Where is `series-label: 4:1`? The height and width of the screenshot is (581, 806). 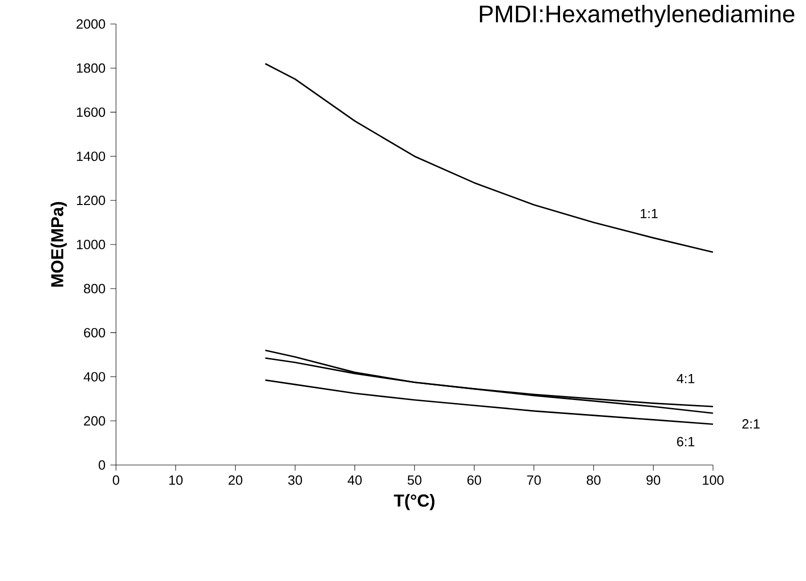
series-label: 4:1 is located at coordinates (685, 379).